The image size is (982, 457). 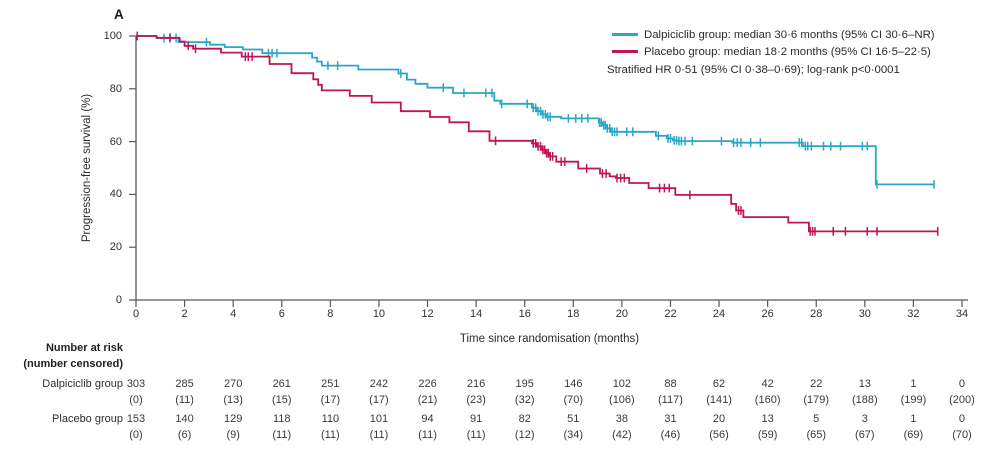 I want to click on at-risk-count: 82, so click(x=524, y=419).